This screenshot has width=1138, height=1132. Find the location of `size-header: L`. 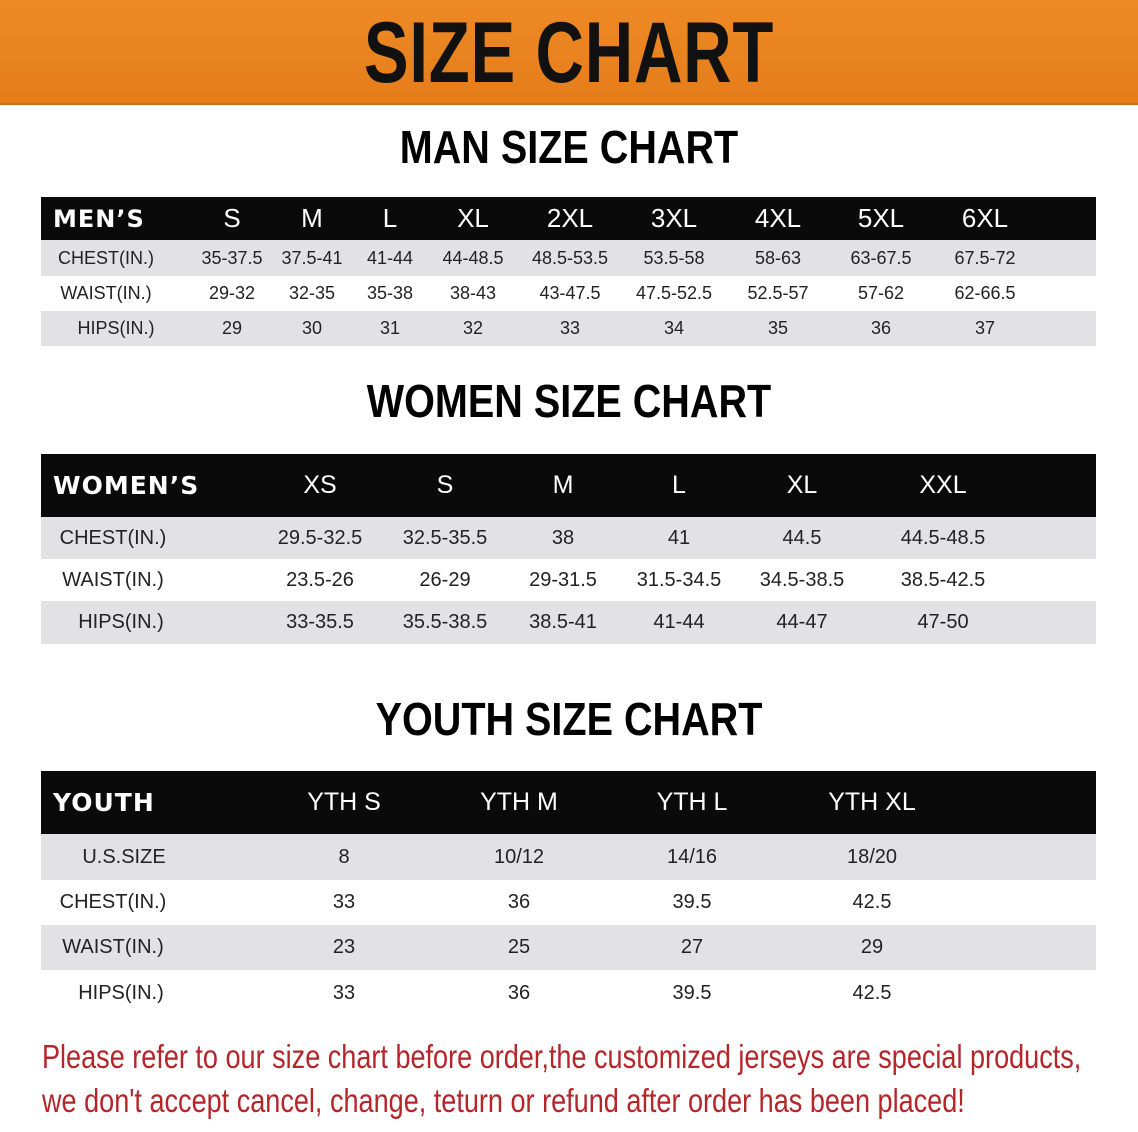

size-header: L is located at coordinates (679, 485).